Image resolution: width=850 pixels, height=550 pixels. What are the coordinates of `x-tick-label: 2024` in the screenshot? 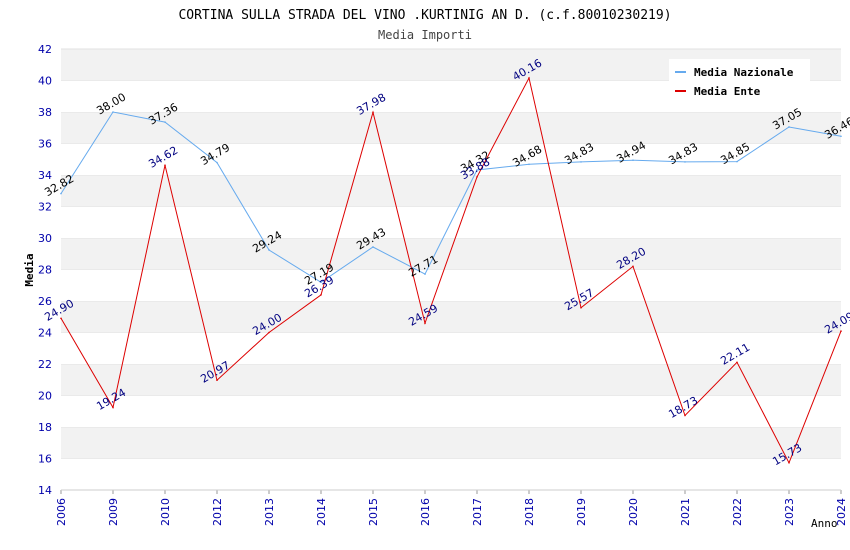 It's located at (841, 512).